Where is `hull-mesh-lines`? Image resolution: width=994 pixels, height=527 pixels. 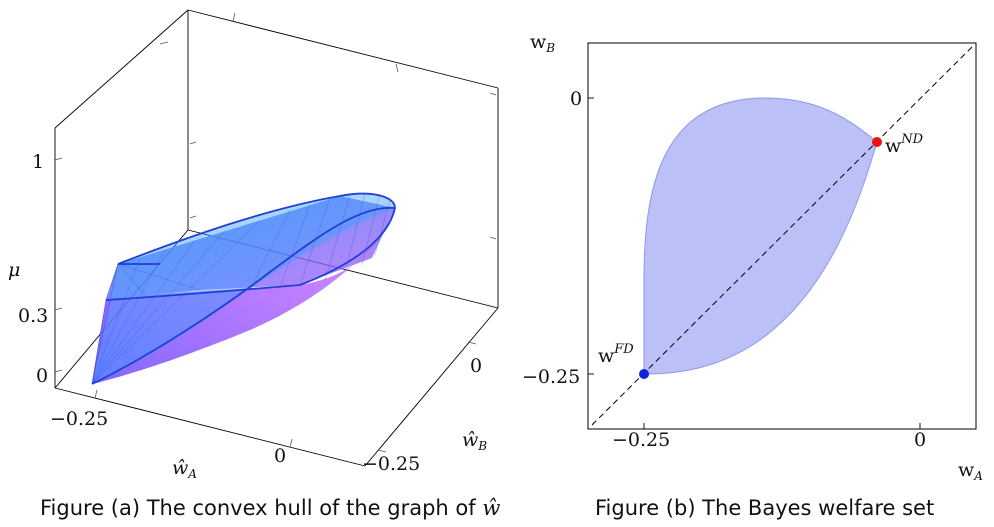
hull-mesh-lines is located at coordinates (241, 288).